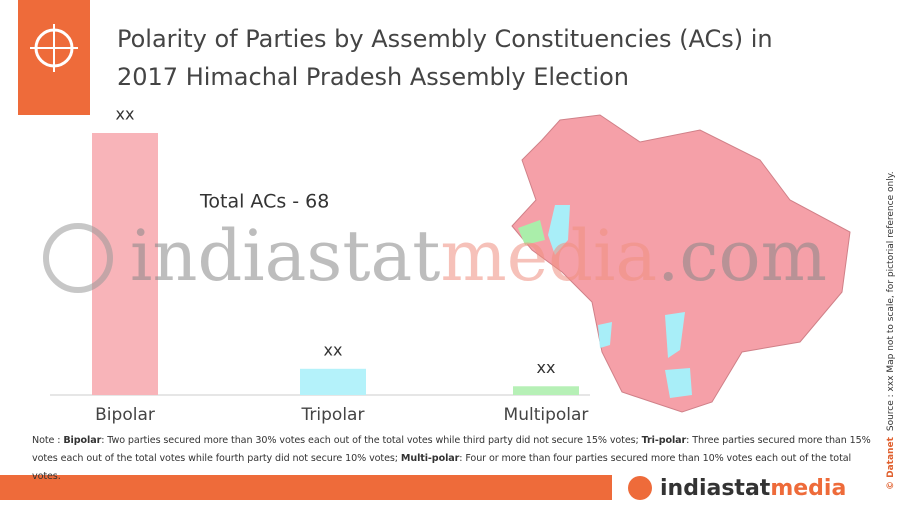  What do you see at coordinates (478, 256) in the screenshot?
I see `watermark-text: indiastatmedia.com` at bounding box center [478, 256].